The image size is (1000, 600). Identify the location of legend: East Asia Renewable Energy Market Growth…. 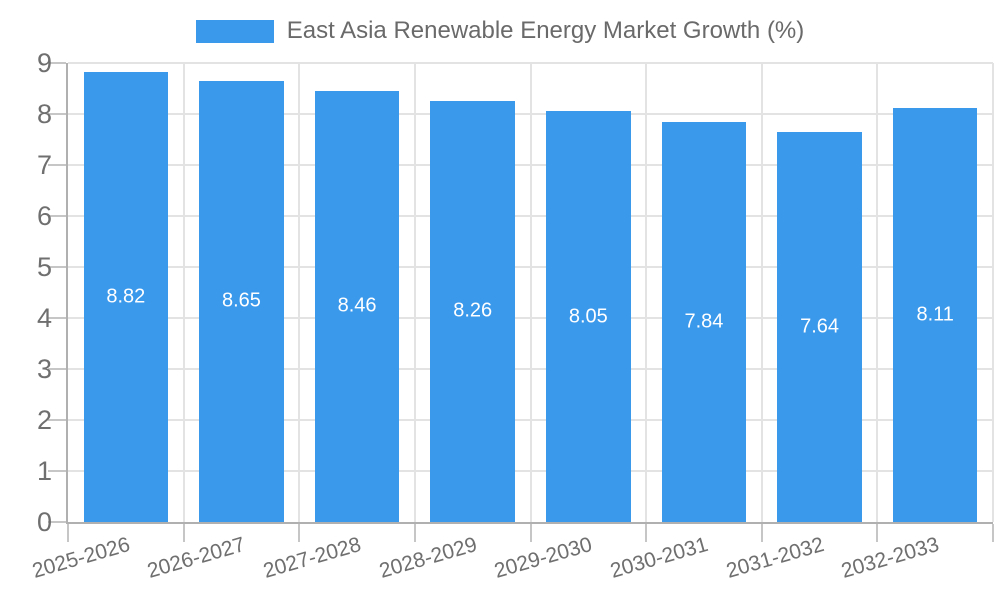
(500, 31).